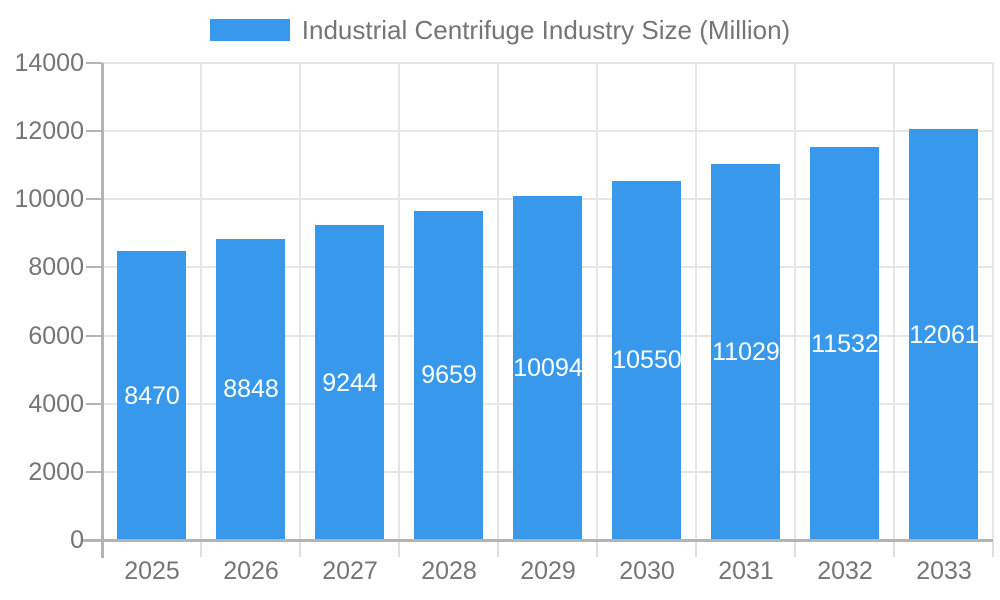 The height and width of the screenshot is (600, 1000). I want to click on bar-2027, so click(349, 382).